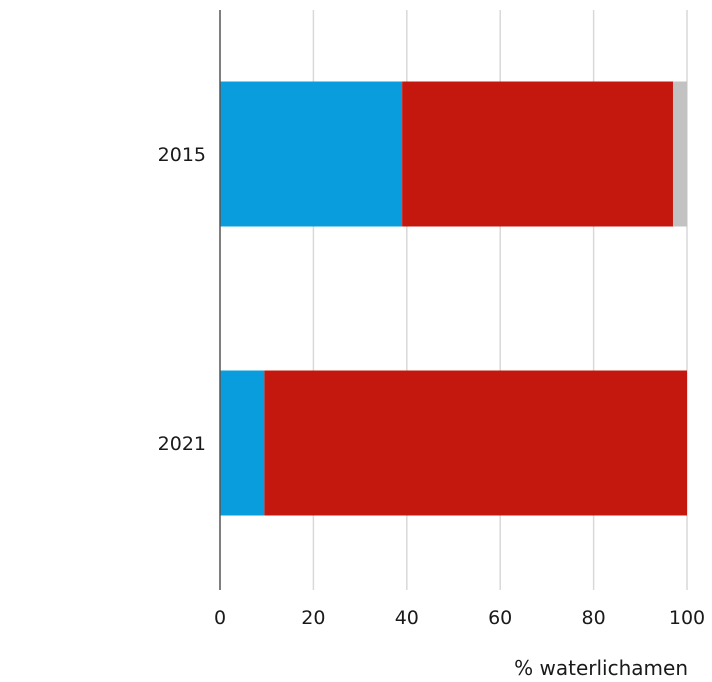 This screenshot has height=682, width=712. Describe the element at coordinates (220, 618) in the screenshot. I see `x-tick-label: 0` at that location.